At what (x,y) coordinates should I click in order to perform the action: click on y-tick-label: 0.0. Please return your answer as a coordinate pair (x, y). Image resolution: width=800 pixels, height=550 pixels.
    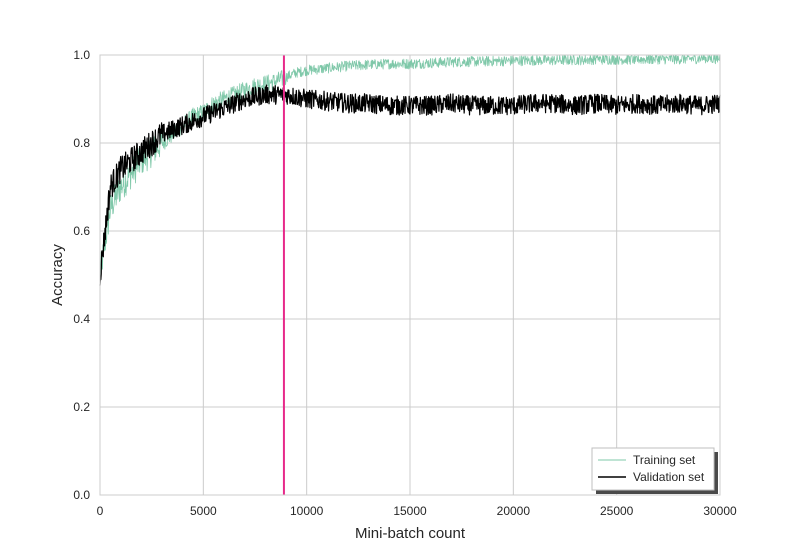
    Looking at the image, I should click on (81, 495).